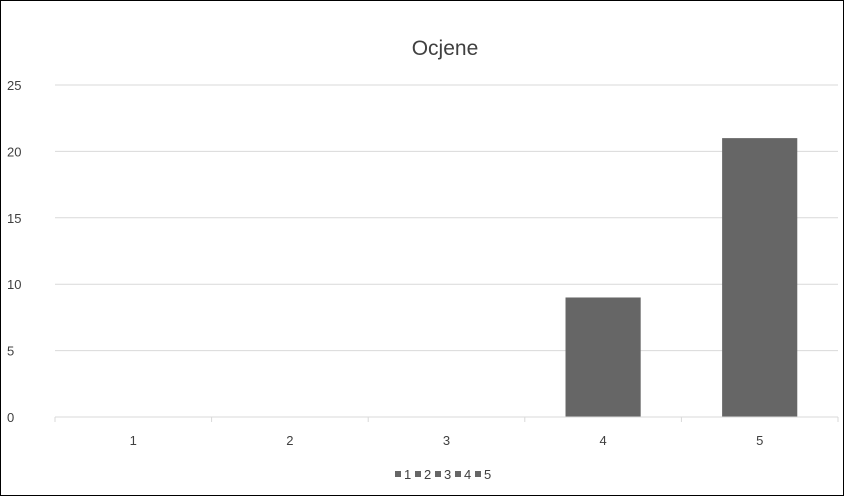 The height and width of the screenshot is (497, 844). I want to click on x-tick-label: 1, so click(133, 440).